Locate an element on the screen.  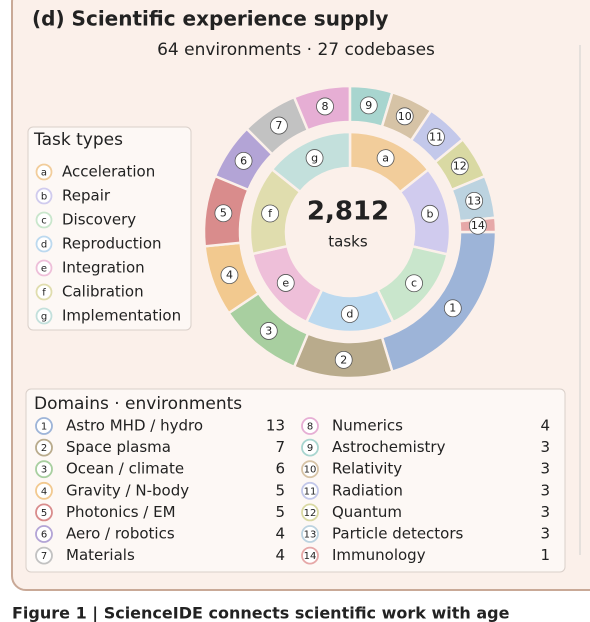
legend-id: 14 is located at coordinates (310, 556).